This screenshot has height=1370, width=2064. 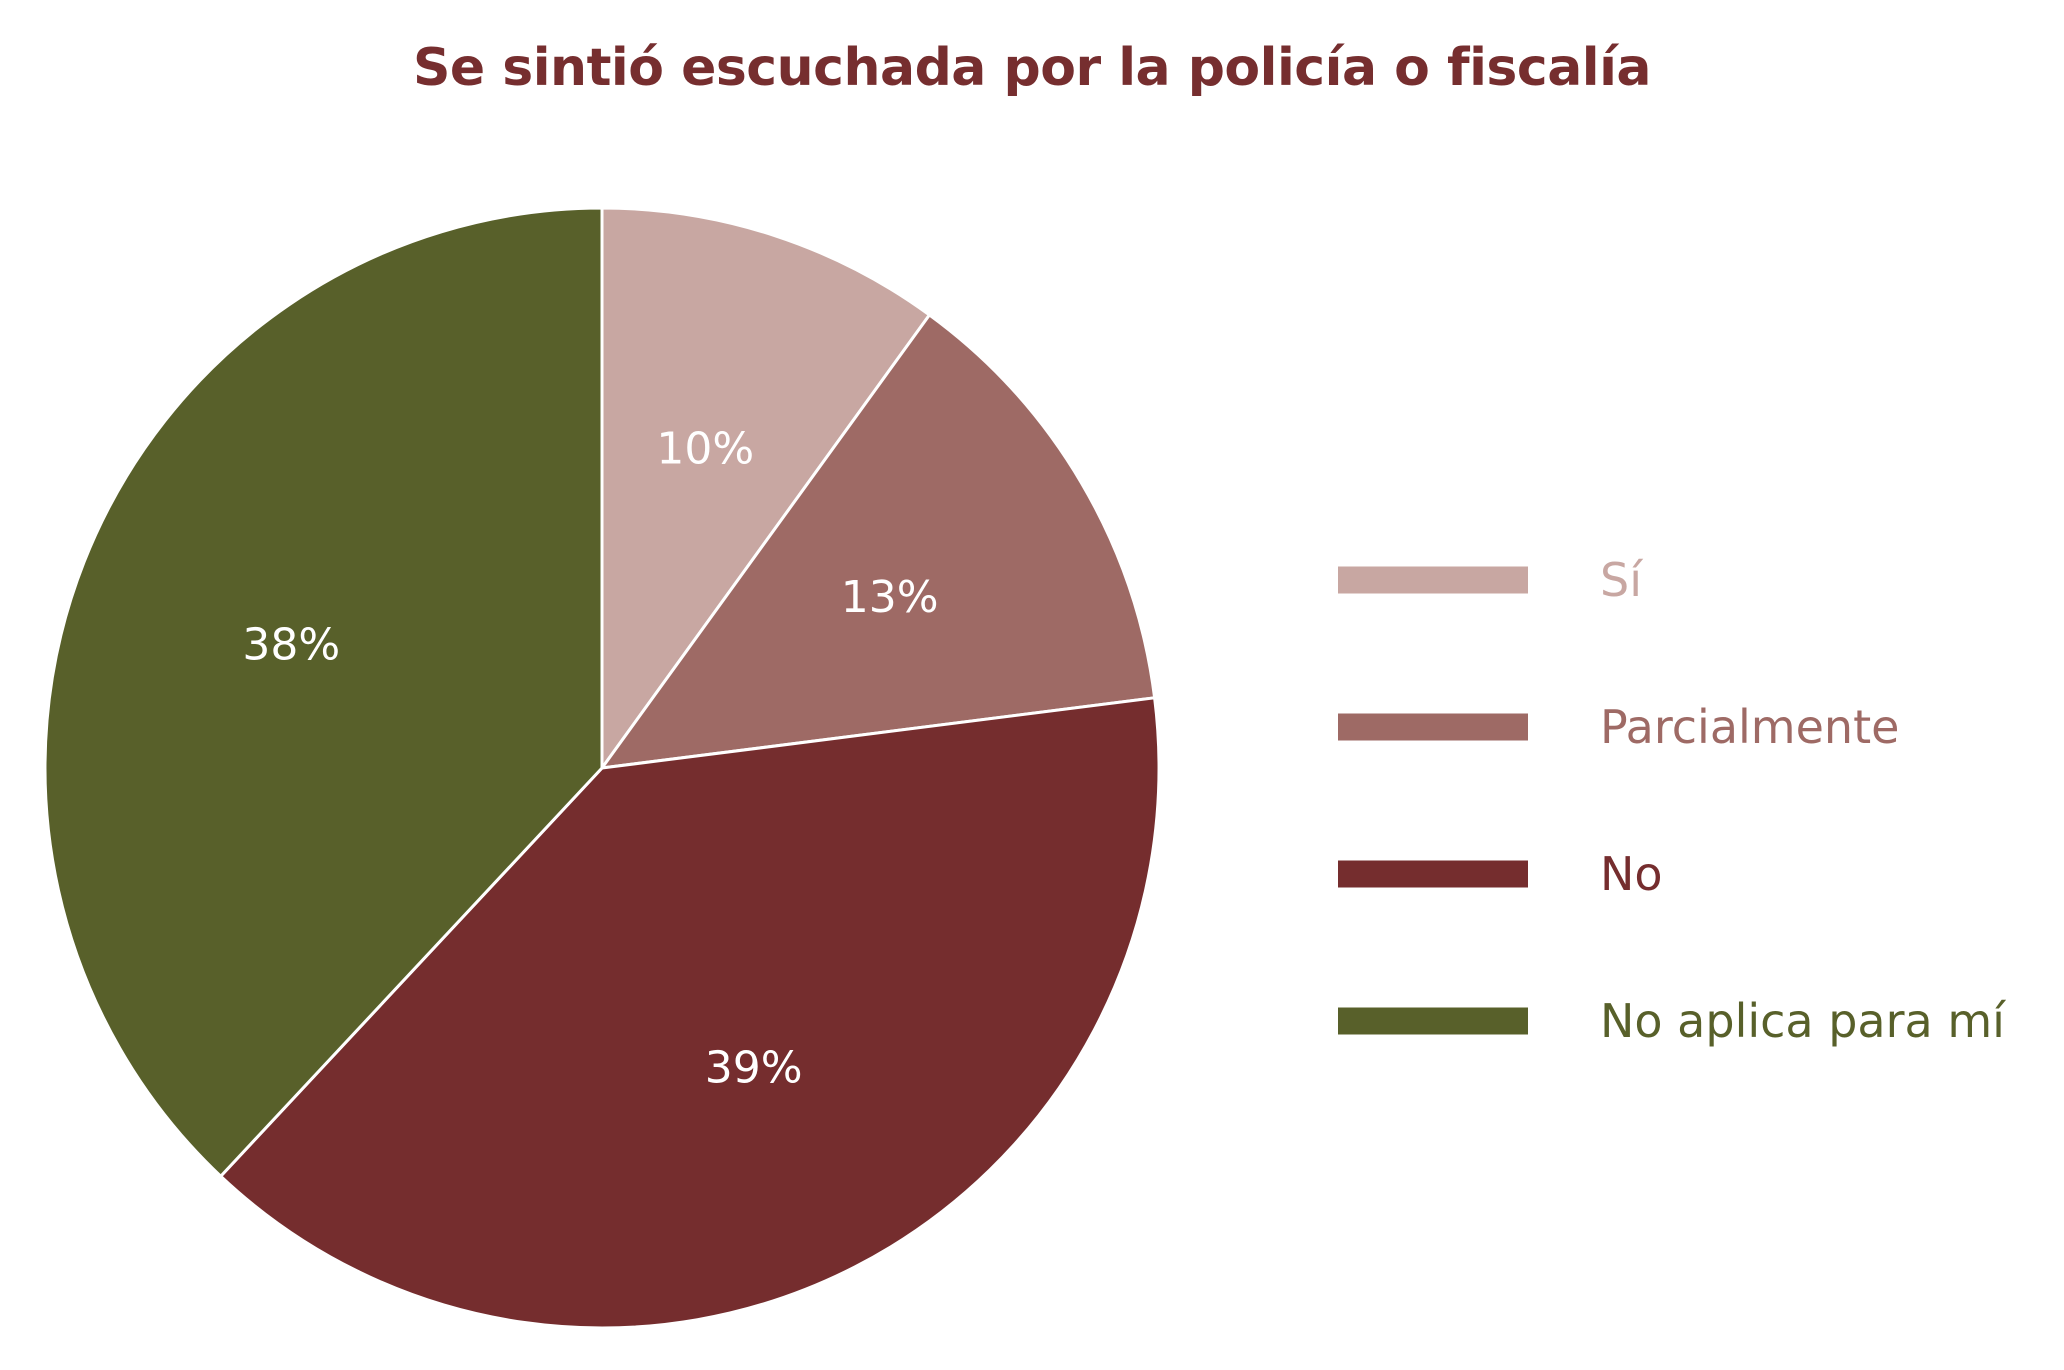 What do you see at coordinates (1672, 800) in the screenshot?
I see `legend: Sí Parcialmente No No aplica para mí` at bounding box center [1672, 800].